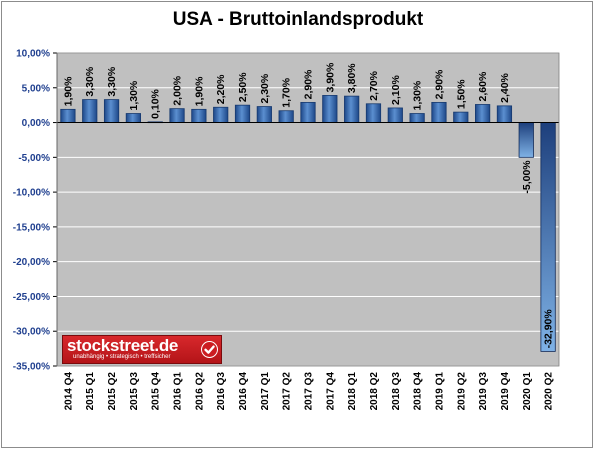  Describe the element at coordinates (68, 391) in the screenshot. I see `x-tick-label: 2014 Q4` at that location.